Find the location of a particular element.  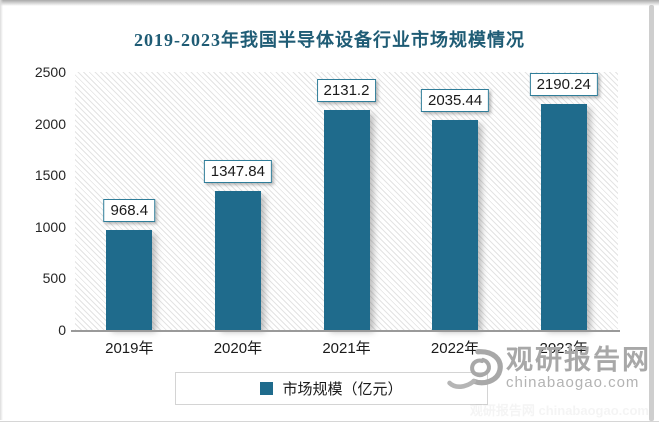

legend-label: 市场规模（亿元） is located at coordinates (342, 389).